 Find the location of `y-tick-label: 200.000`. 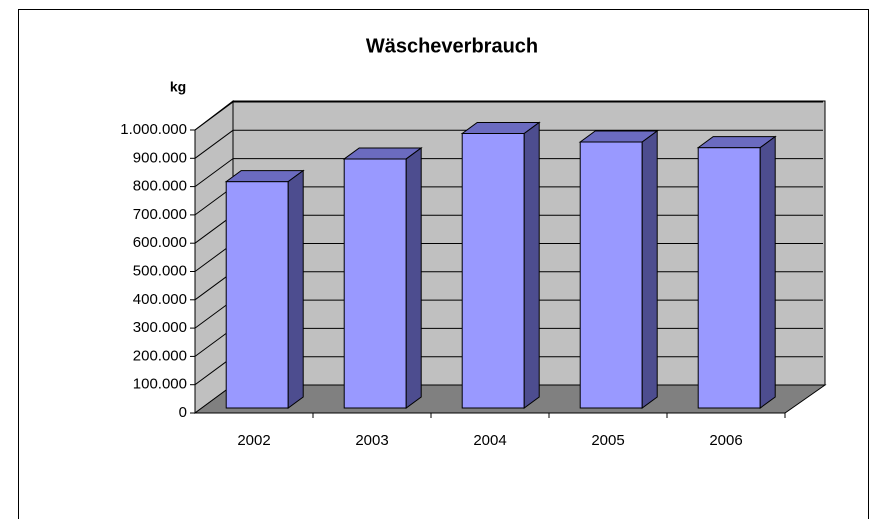

y-tick-label: 200.000 is located at coordinates (160, 355).